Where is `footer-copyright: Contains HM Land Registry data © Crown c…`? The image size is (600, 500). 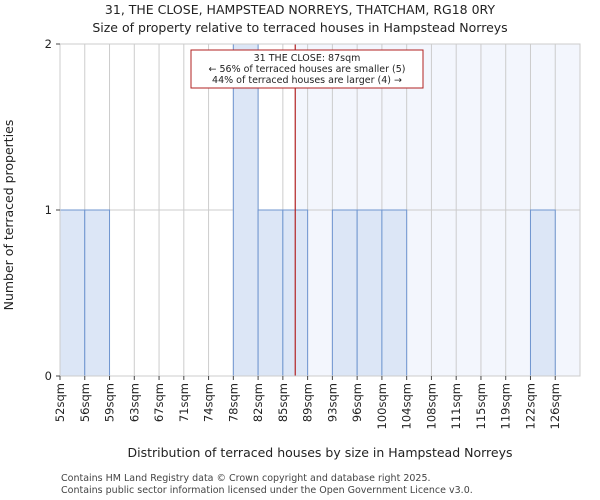 footer-copyright: Contains HM Land Registry data © Crown c… is located at coordinates (246, 478).